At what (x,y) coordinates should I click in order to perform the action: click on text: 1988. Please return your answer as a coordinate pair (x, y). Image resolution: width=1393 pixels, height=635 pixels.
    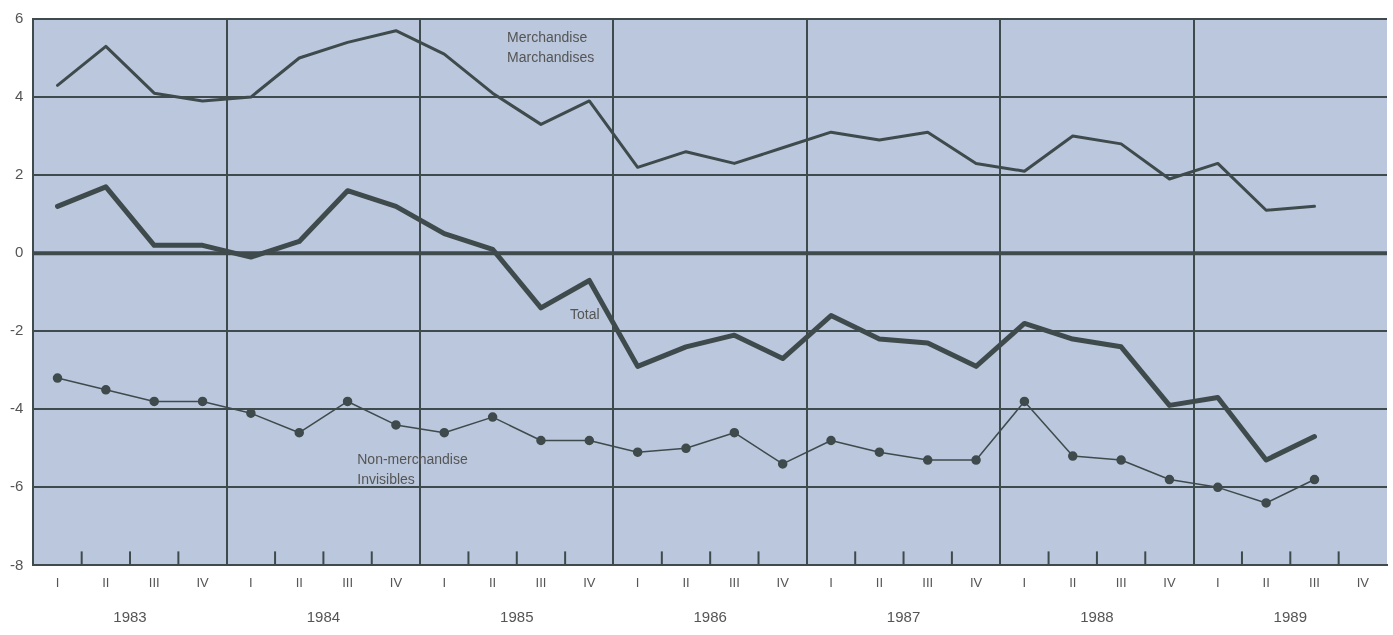
    Looking at the image, I should click on (1097, 616).